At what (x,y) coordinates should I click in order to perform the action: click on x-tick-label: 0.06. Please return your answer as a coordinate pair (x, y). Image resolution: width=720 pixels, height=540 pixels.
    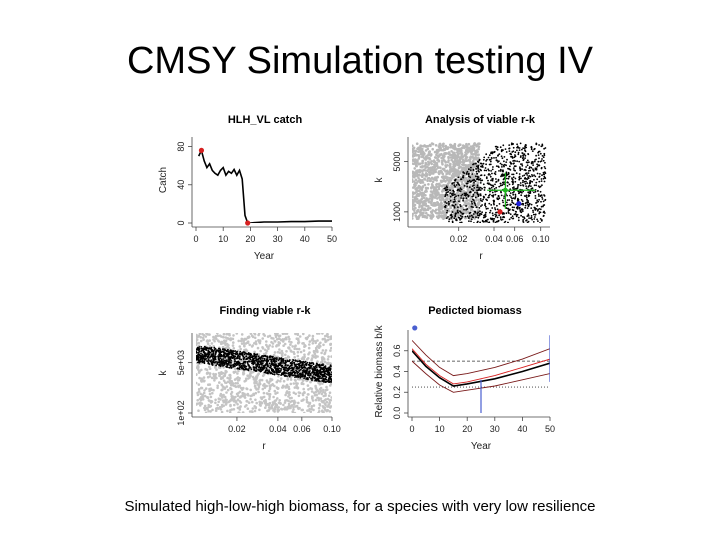
    Looking at the image, I should click on (515, 239).